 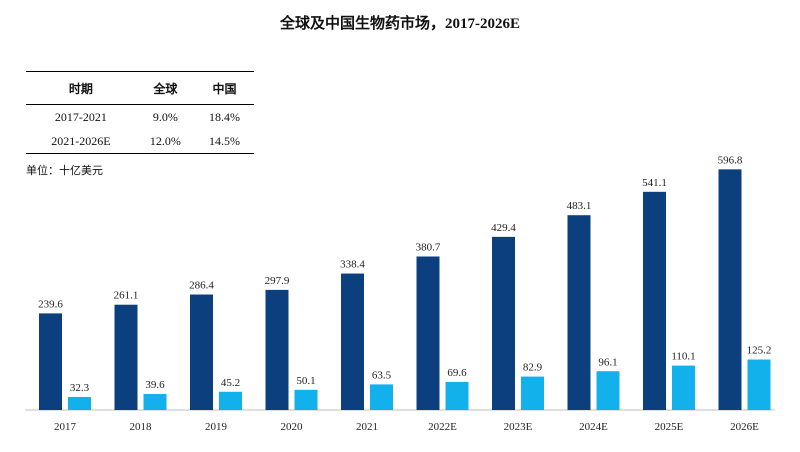 I want to click on table-header-row: 时期 全球 中国, so click(x=140, y=88).